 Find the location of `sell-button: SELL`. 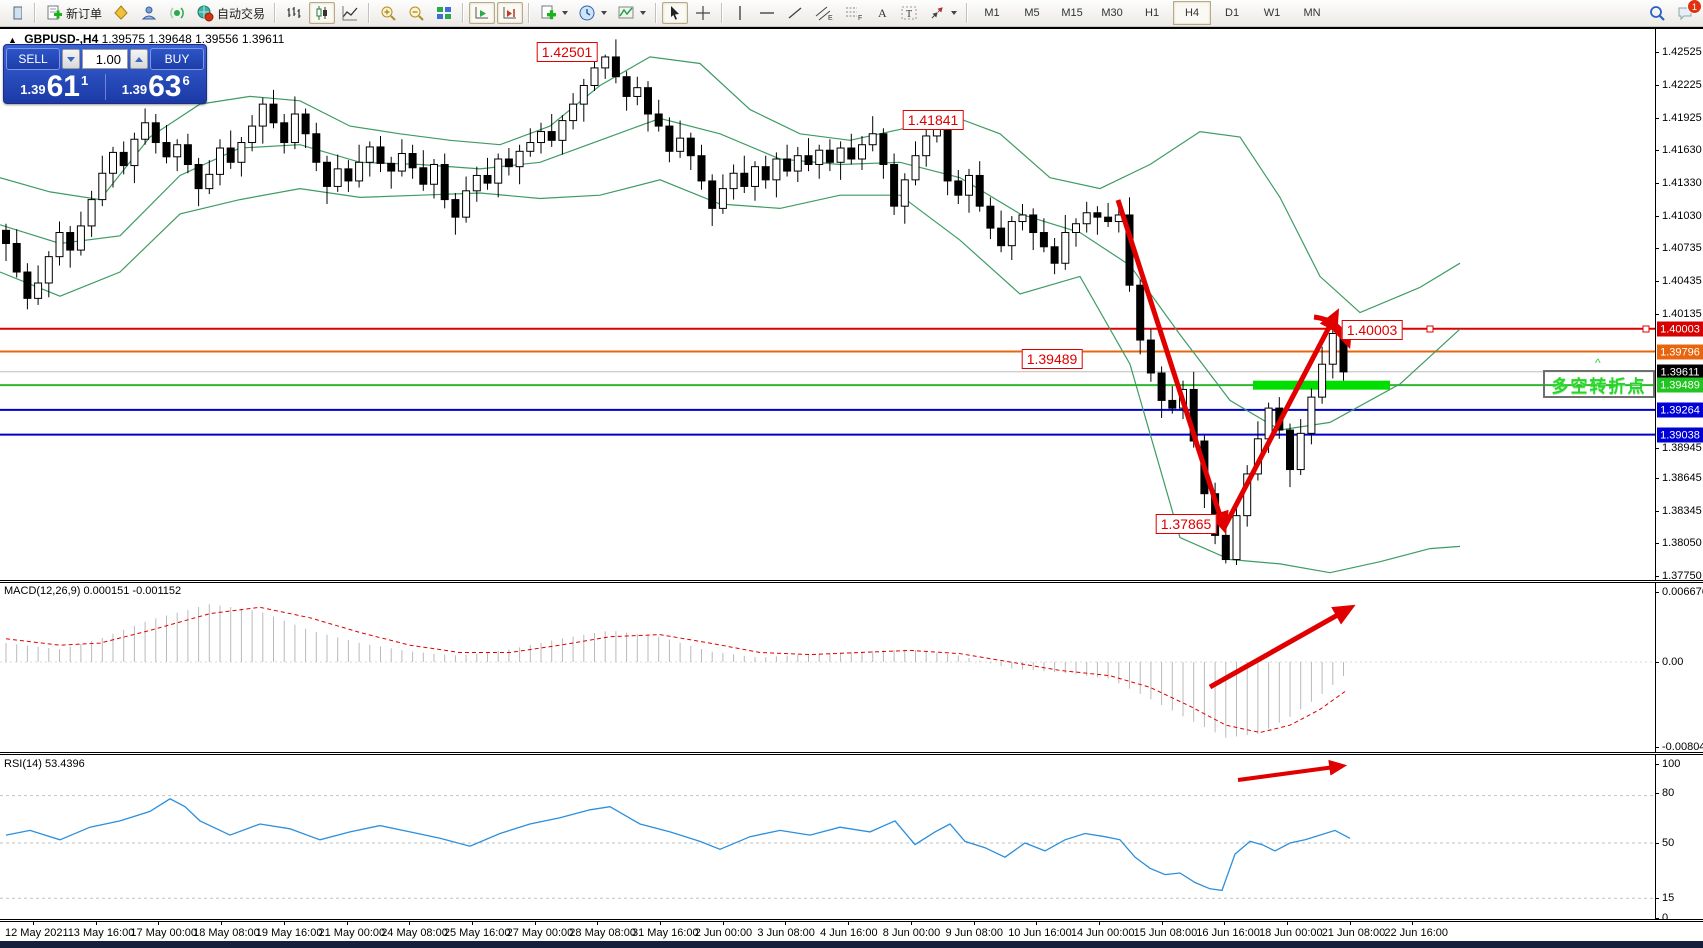

sell-button: SELL is located at coordinates (33, 59).